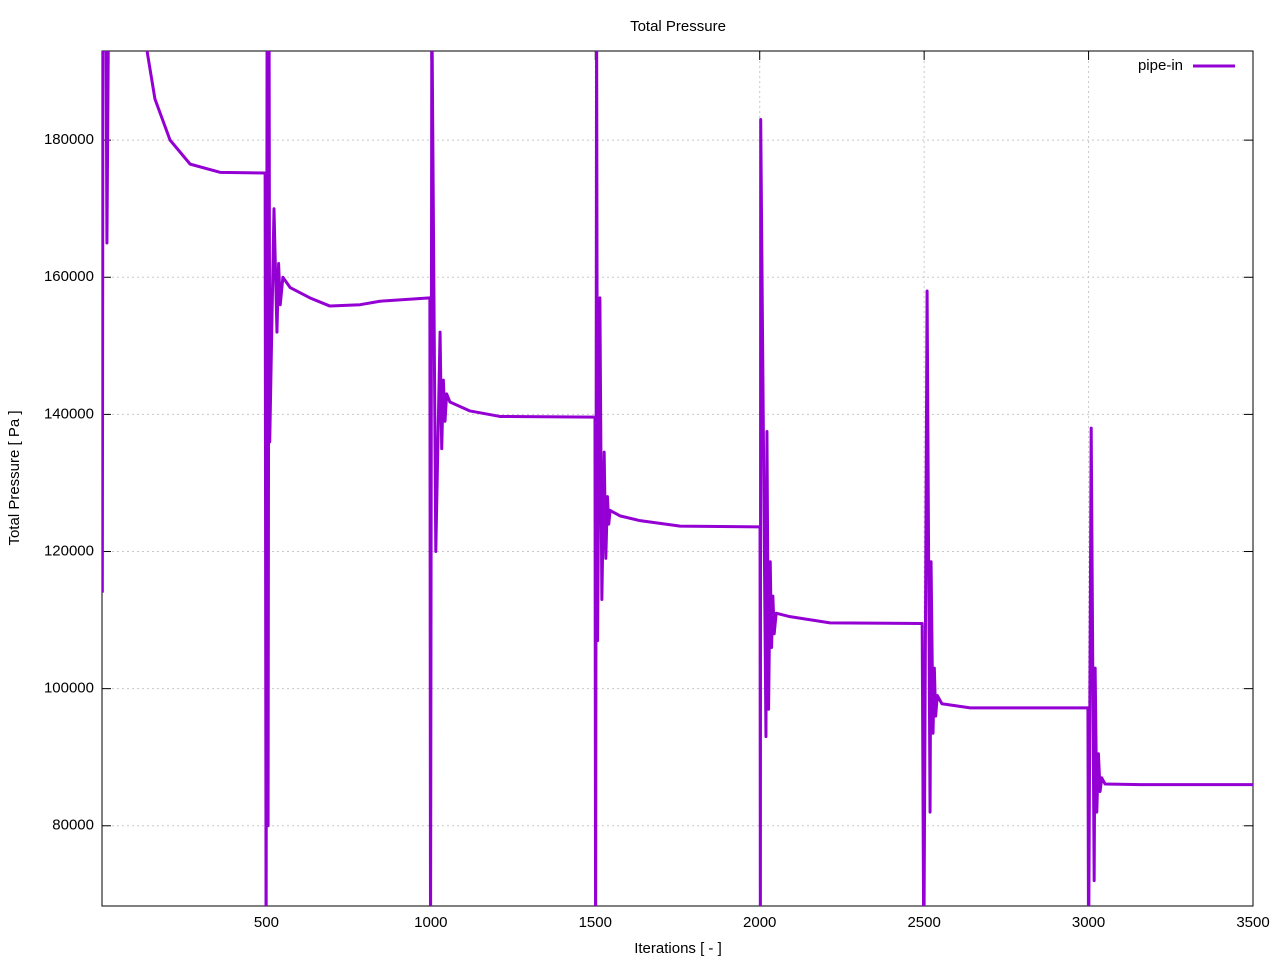 The width and height of the screenshot is (1280, 960). What do you see at coordinates (69, 413) in the screenshot?
I see `y-tick-label: 140000` at bounding box center [69, 413].